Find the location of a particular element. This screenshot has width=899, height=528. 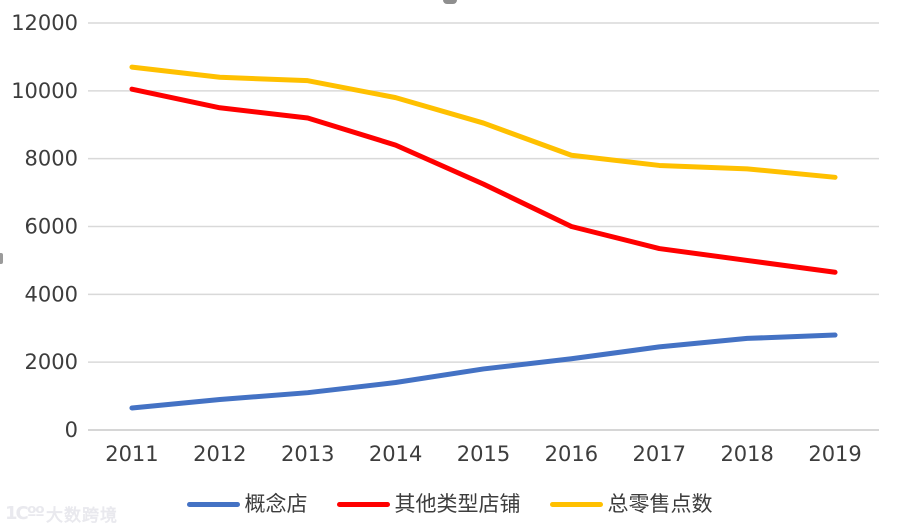

x-tick-label: 2017 is located at coordinates (659, 454).